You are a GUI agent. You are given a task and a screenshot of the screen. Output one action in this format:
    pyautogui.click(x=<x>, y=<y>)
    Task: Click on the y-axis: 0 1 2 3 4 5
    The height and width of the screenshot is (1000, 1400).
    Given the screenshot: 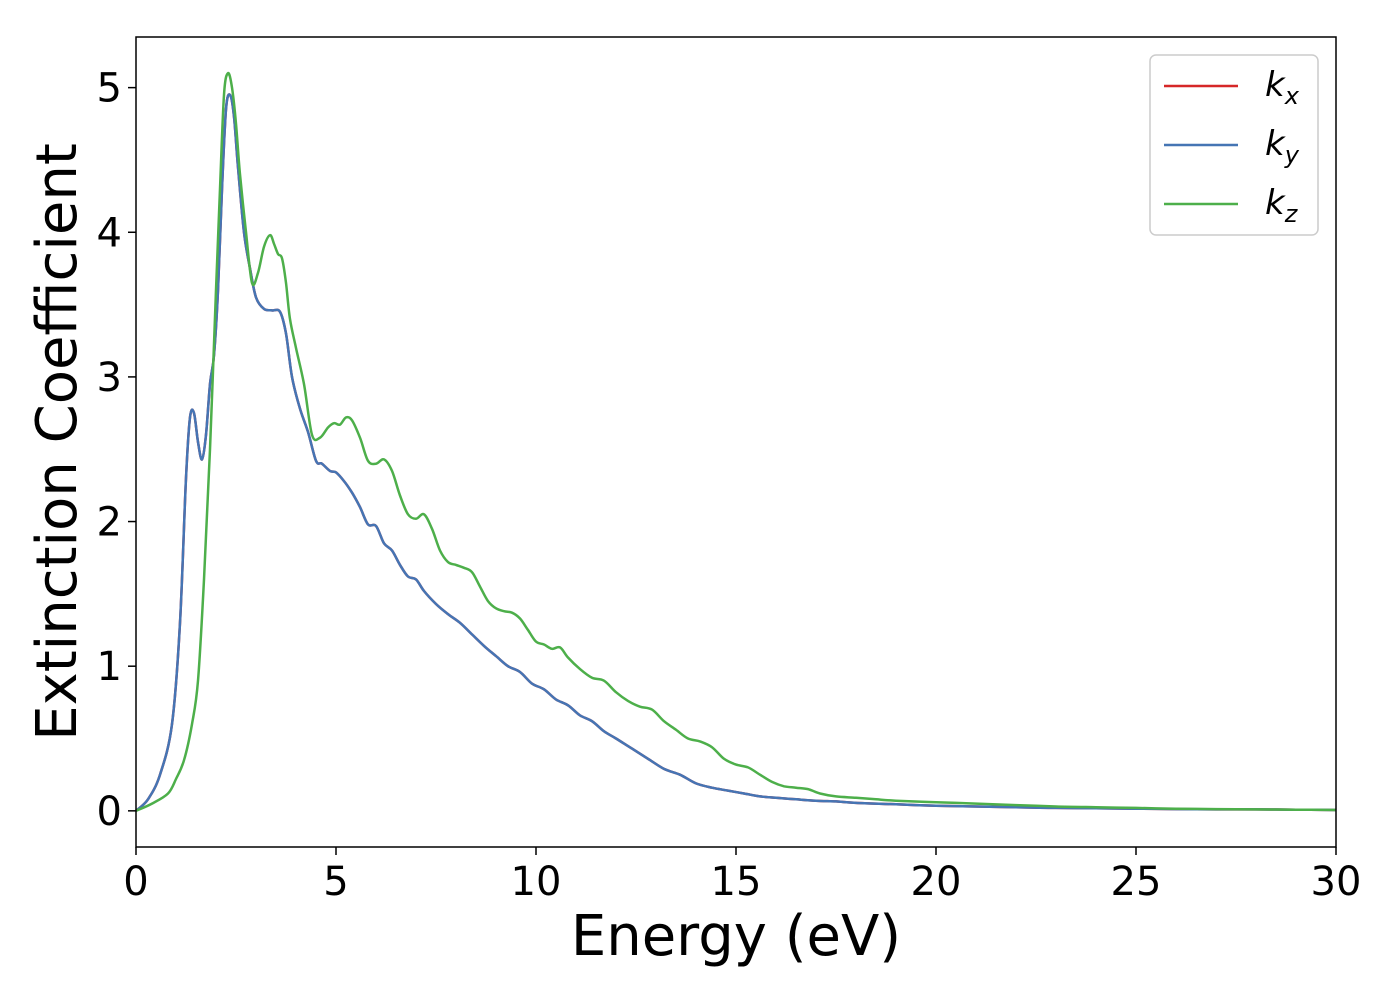 What is the action you would take?
    pyautogui.click(x=116, y=450)
    